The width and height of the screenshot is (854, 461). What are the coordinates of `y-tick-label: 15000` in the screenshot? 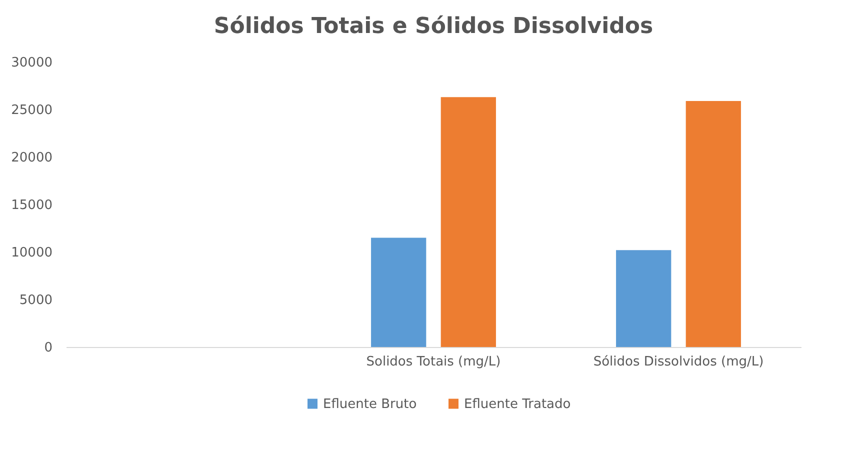 It's located at (31, 205).